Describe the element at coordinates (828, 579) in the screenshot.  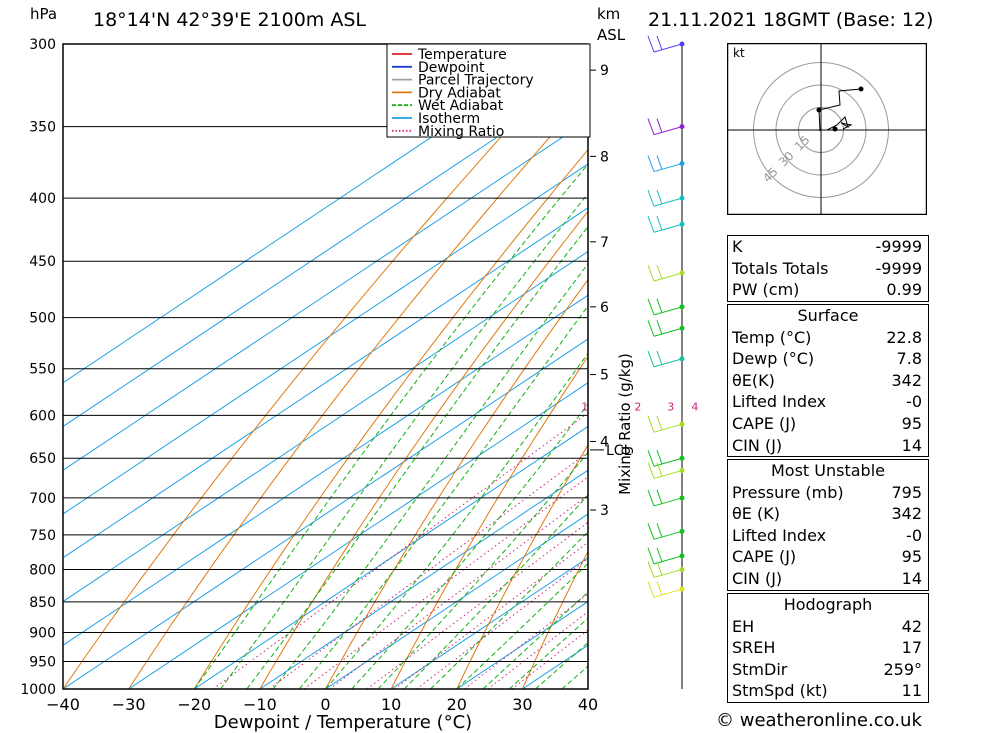
I see `most-unstable-row: CIN (J) 14` at that location.